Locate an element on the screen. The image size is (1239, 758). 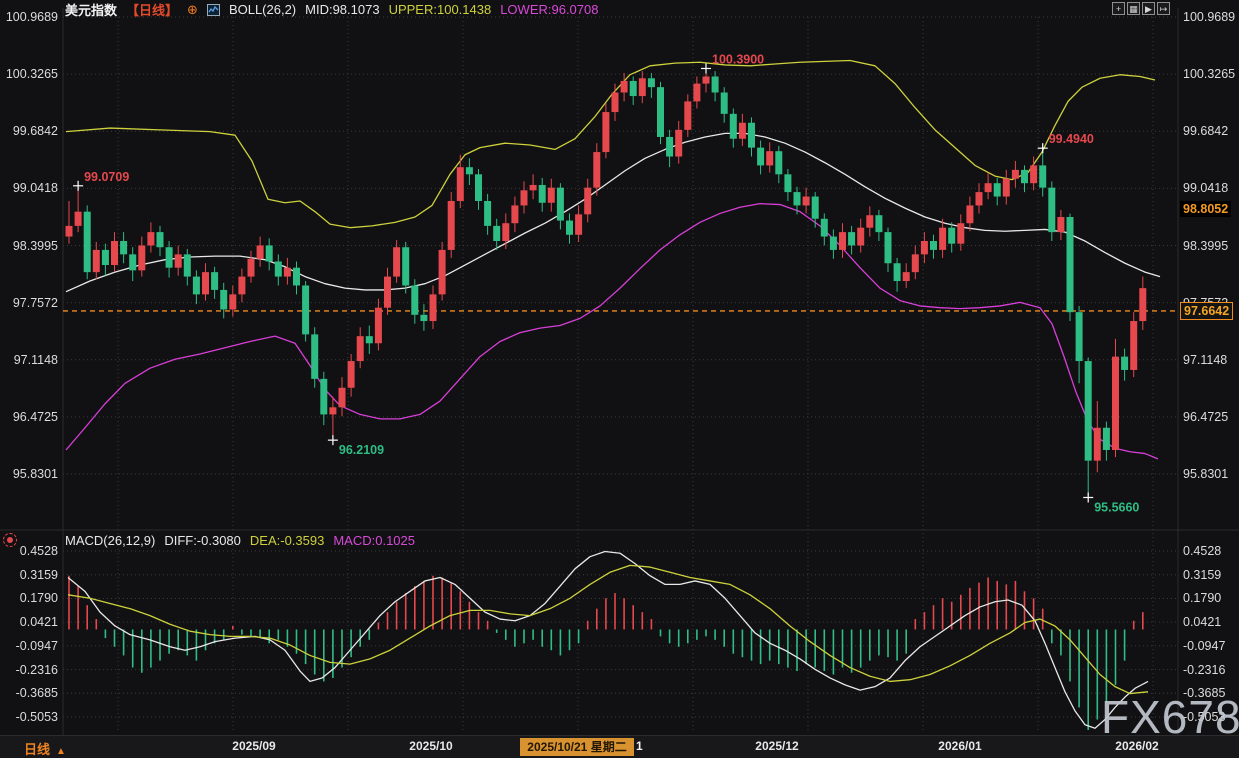
add-indicator-icon: ⊕ is located at coordinates (192, 9).